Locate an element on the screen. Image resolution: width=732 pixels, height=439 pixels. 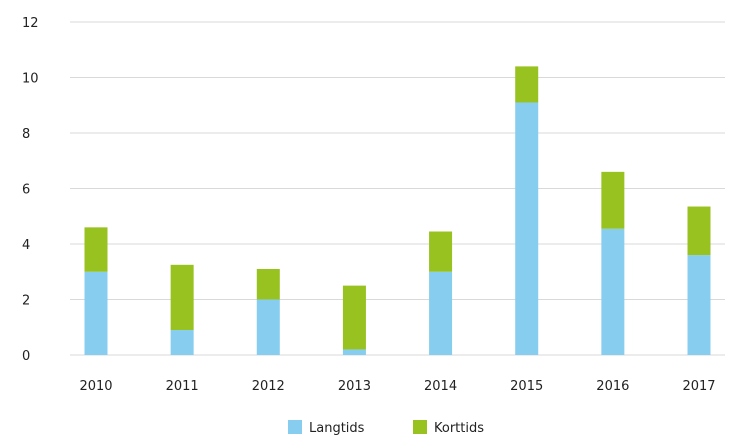
bar-langtids-2015 is located at coordinates (527, 228).